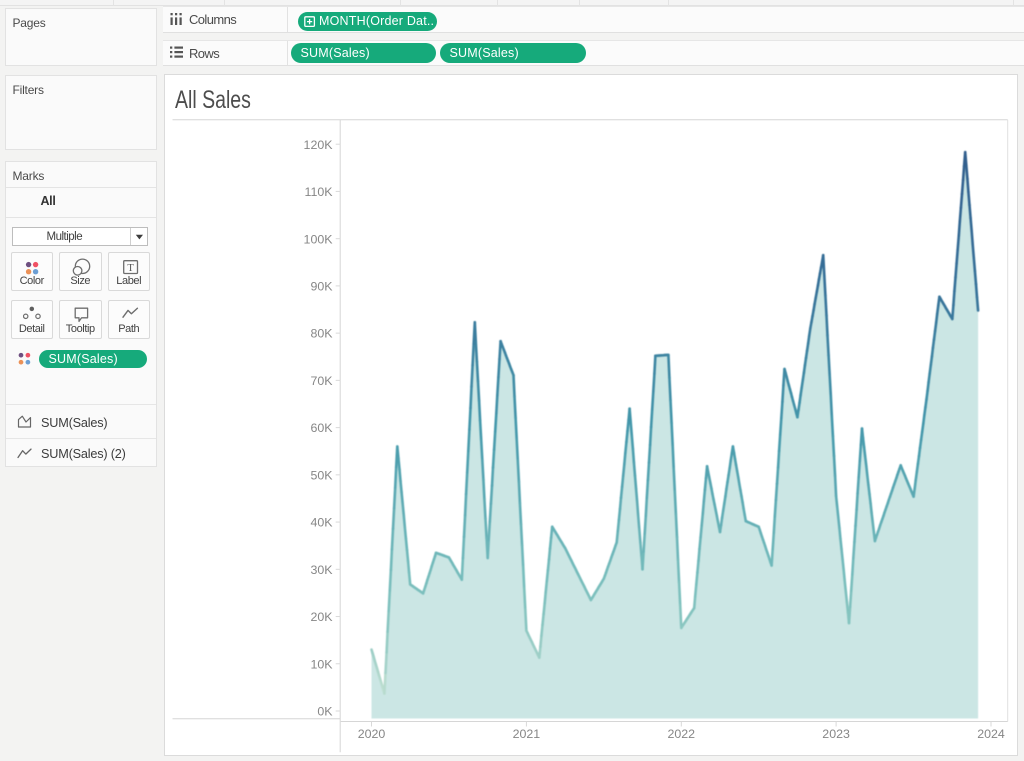 The height and width of the screenshot is (761, 1024). Describe the element at coordinates (318, 192) in the screenshot. I see `svg-text: 110K` at that location.